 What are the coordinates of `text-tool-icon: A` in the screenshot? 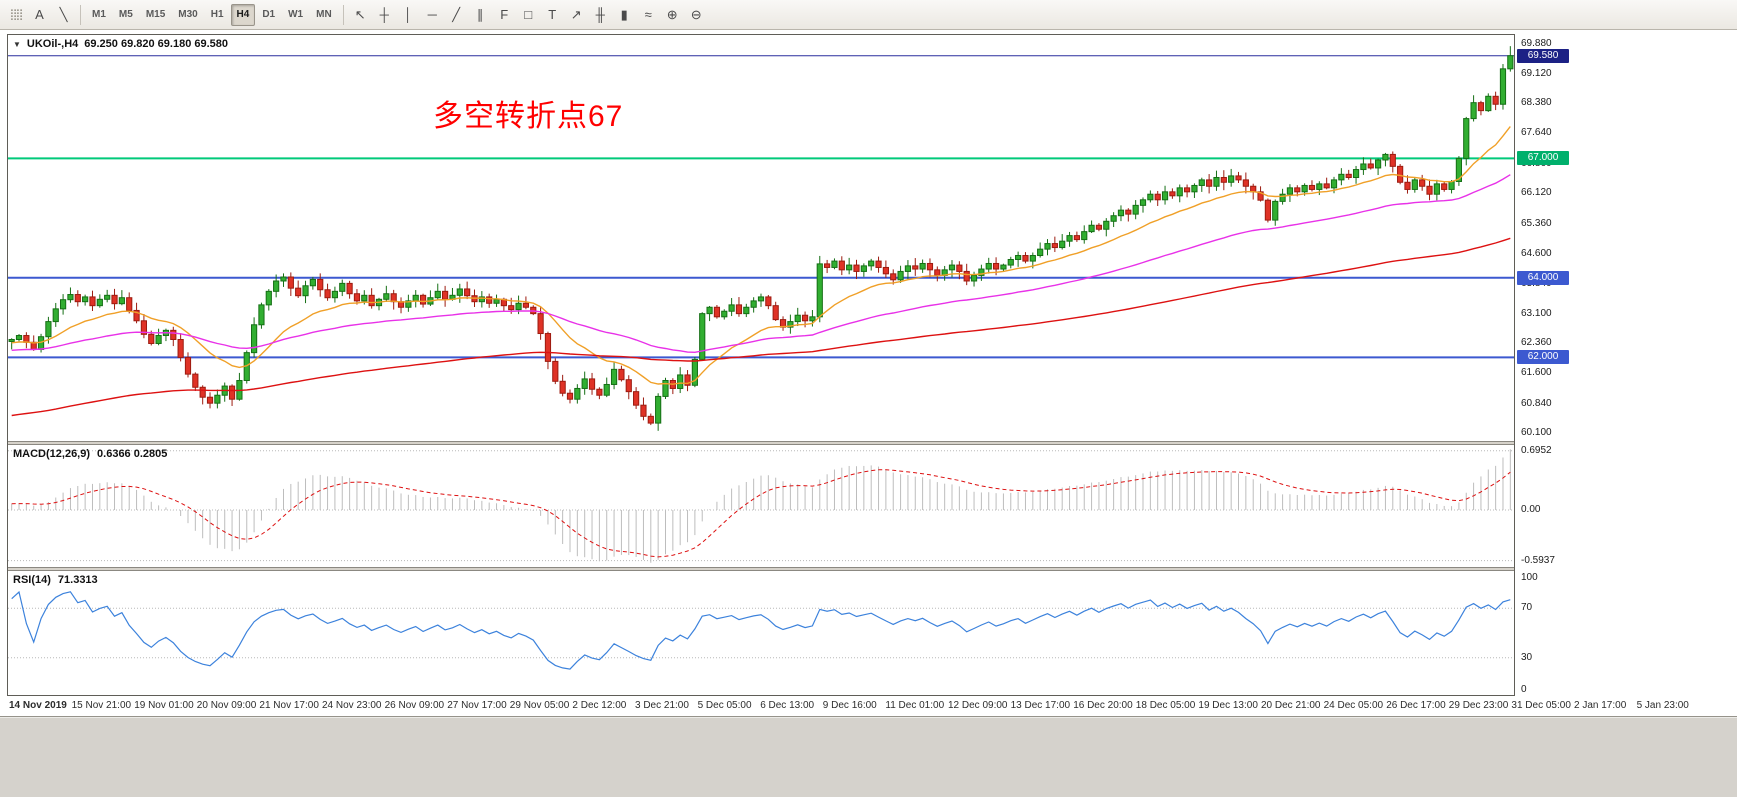 It's located at (39, 15).